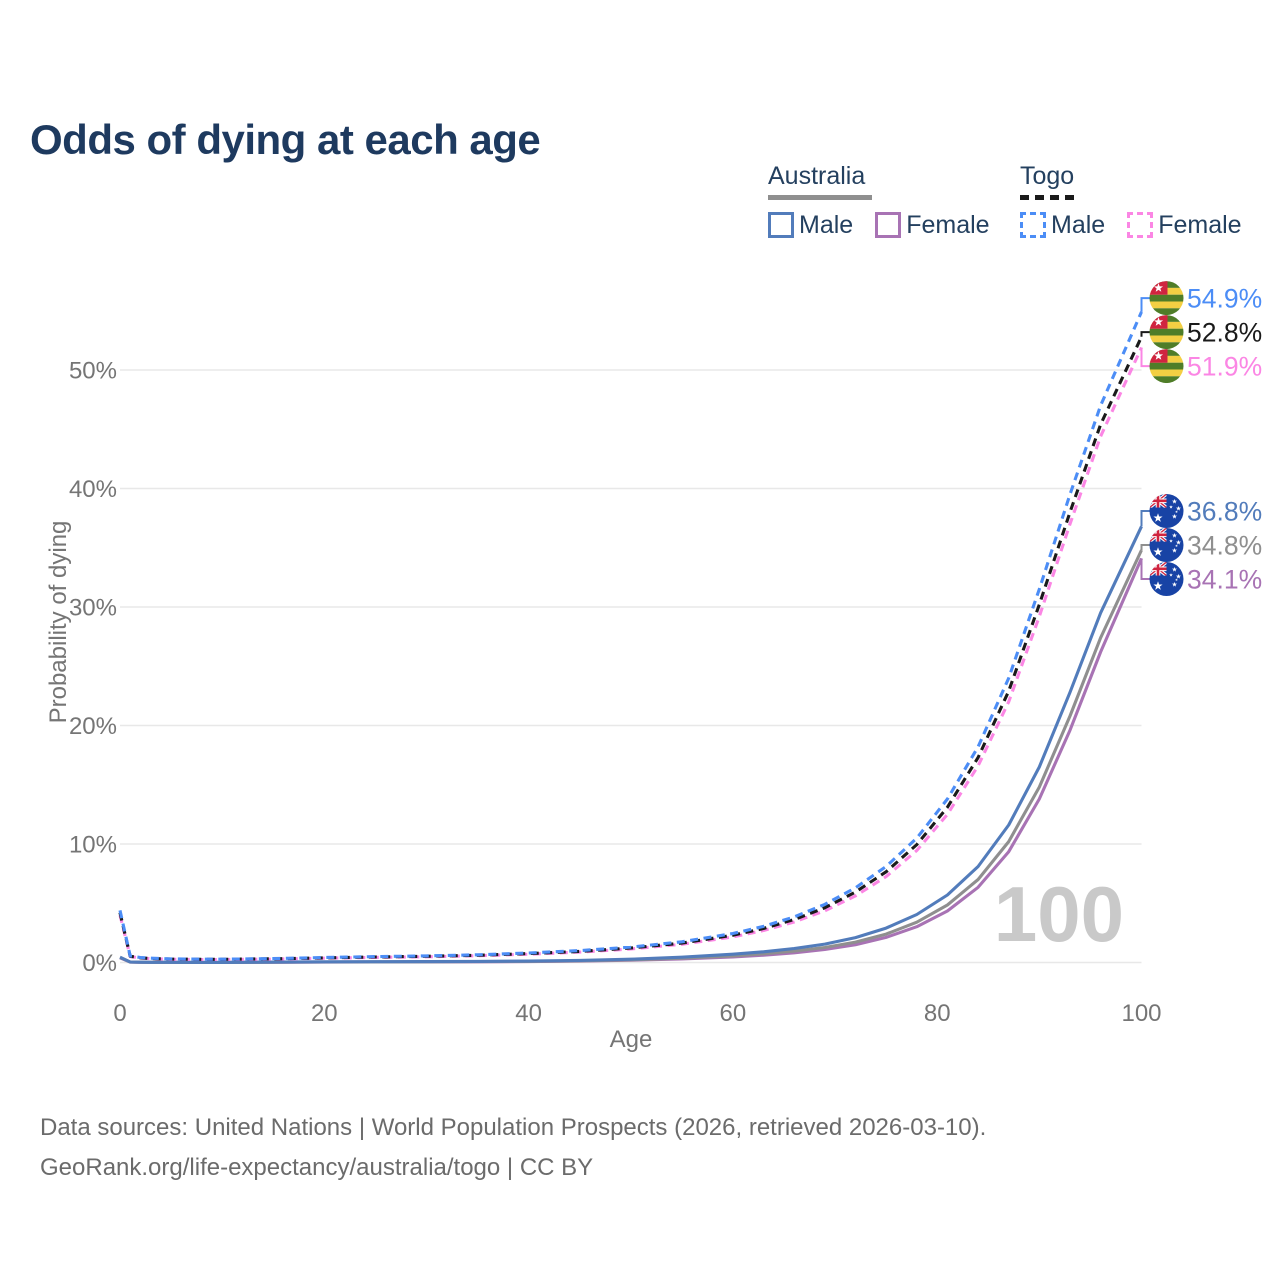 The image size is (1280, 1280). Describe the element at coordinates (781, 225) in the screenshot. I see `australia-male-swatch` at that location.